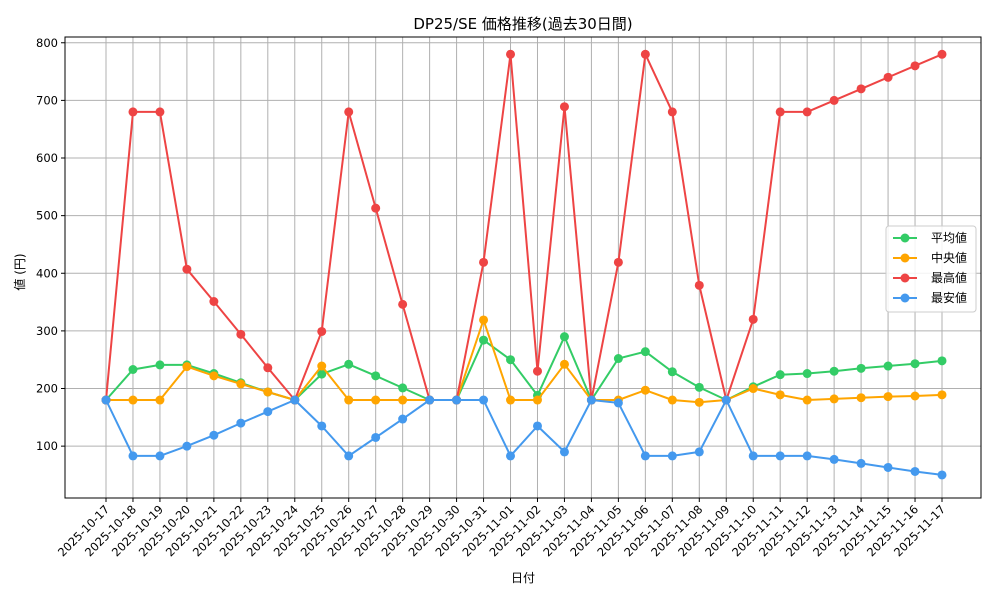 This screenshot has width=1000, height=600. Describe the element at coordinates (47, 389) in the screenshot. I see `y-tick-label: 200` at that location.